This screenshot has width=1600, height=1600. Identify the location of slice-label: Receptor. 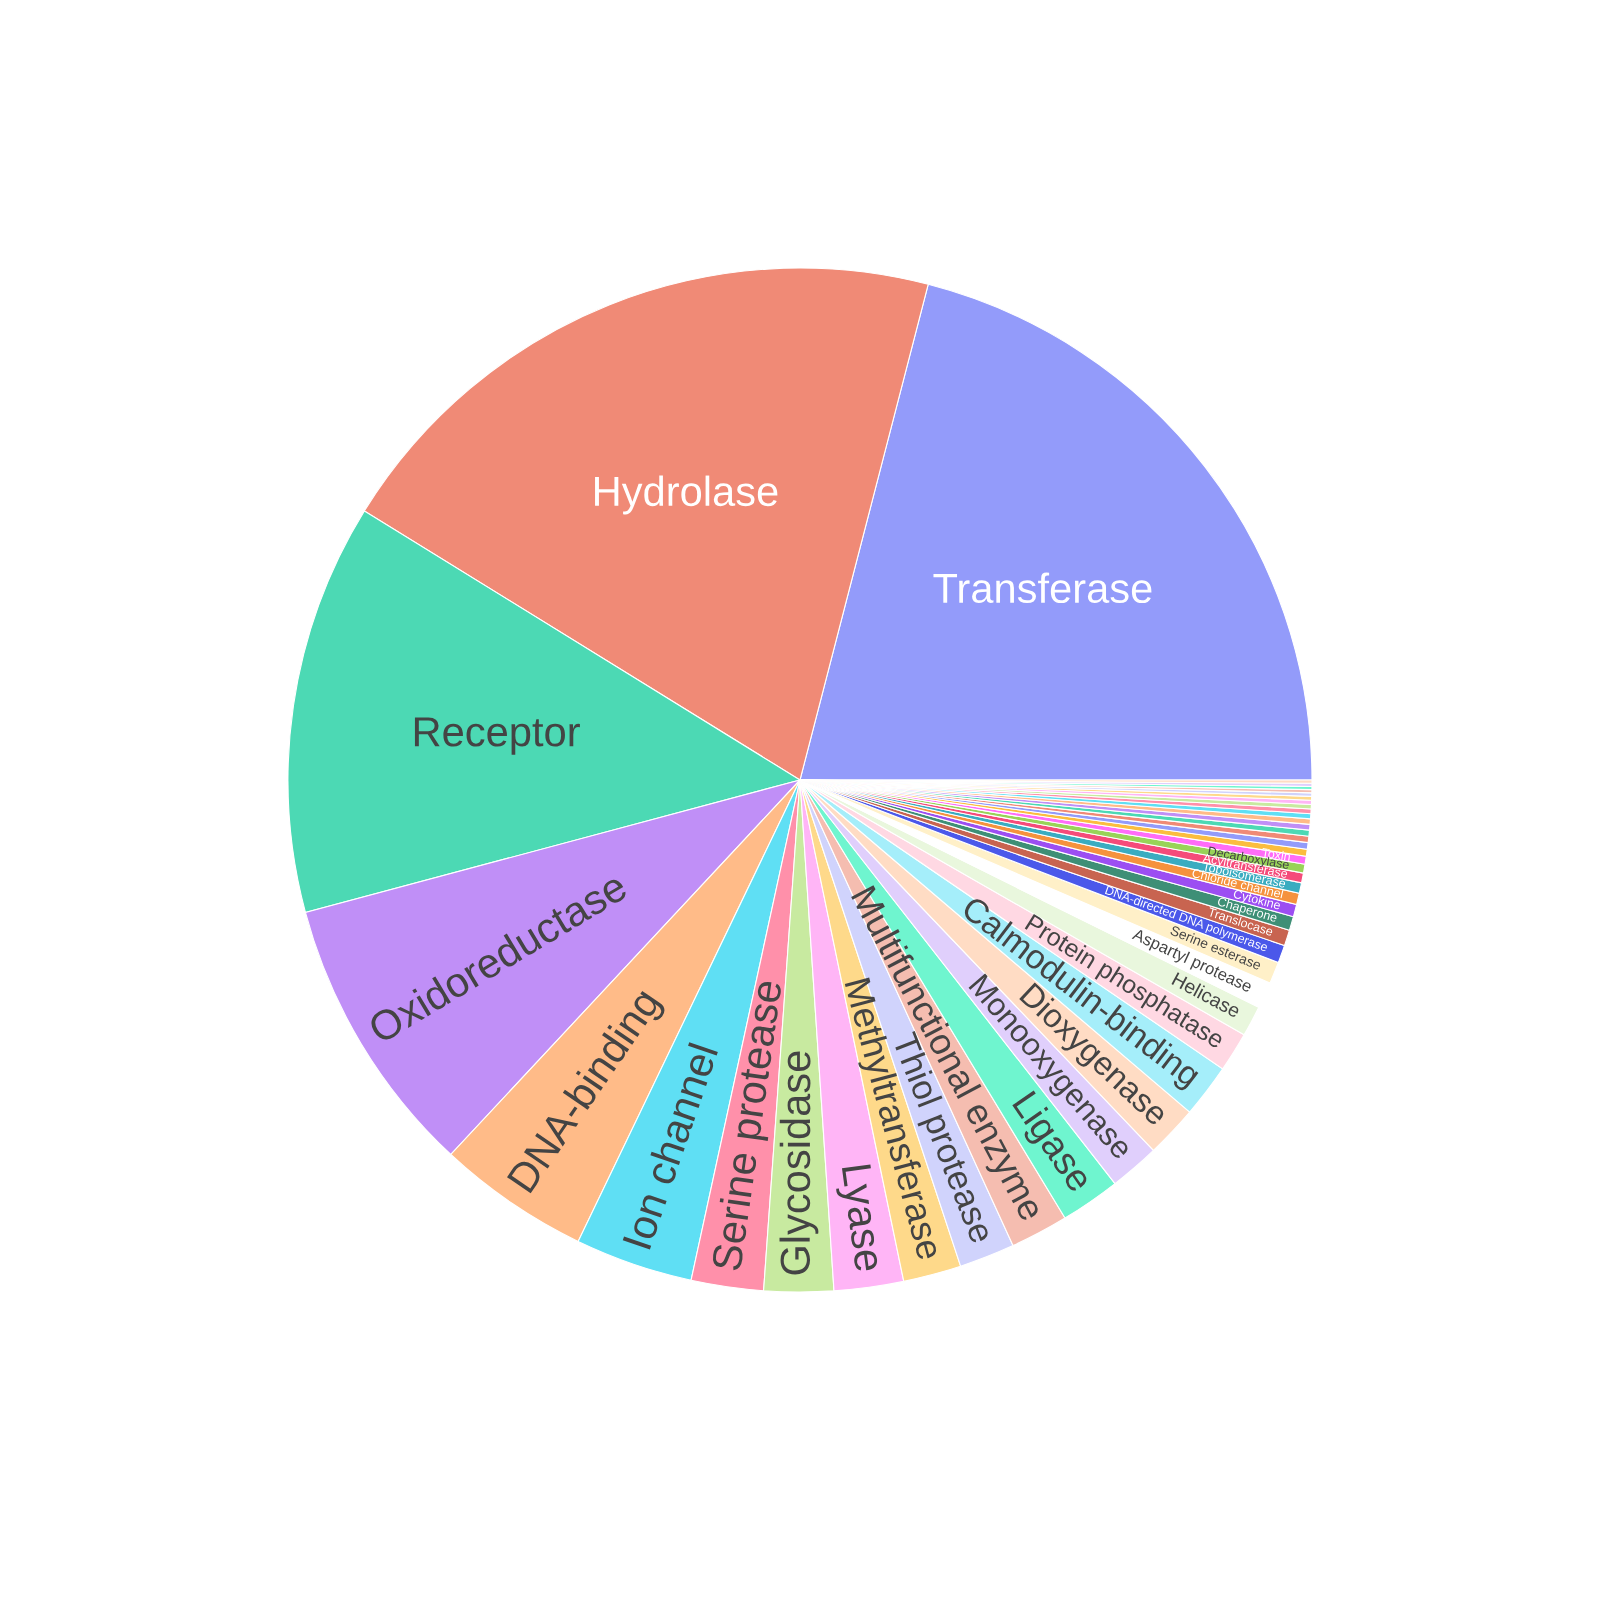
(497, 736).